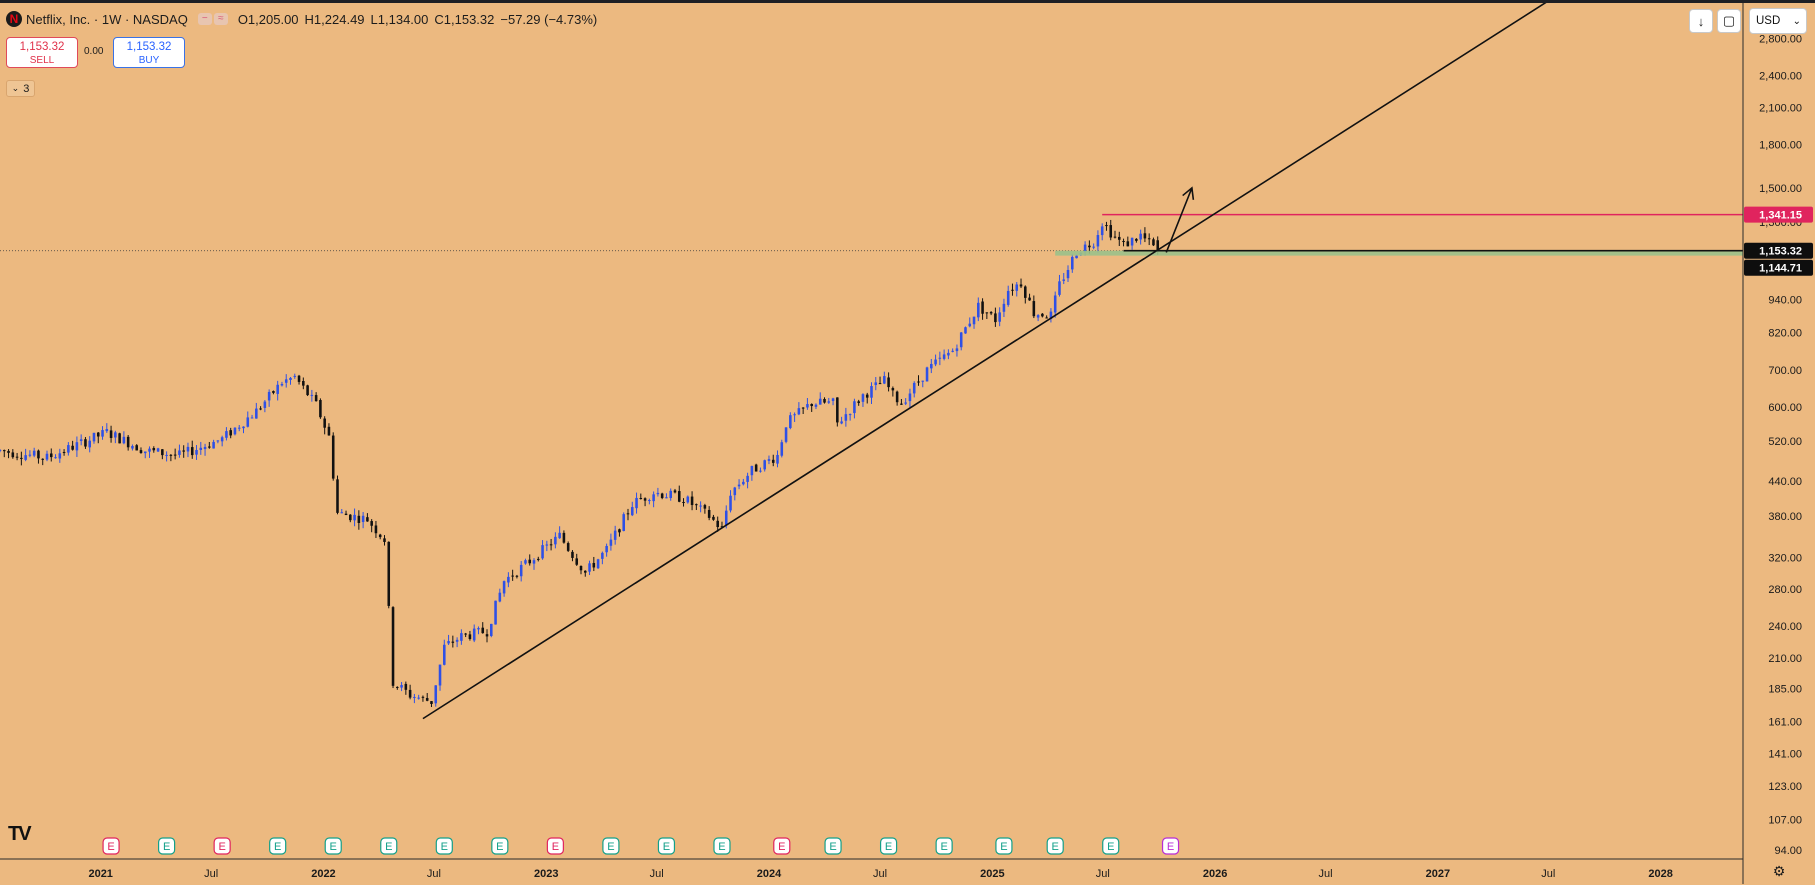 The image size is (1815, 885). Describe the element at coordinates (1701, 21) in the screenshot. I see `download-button: ↓` at that location.